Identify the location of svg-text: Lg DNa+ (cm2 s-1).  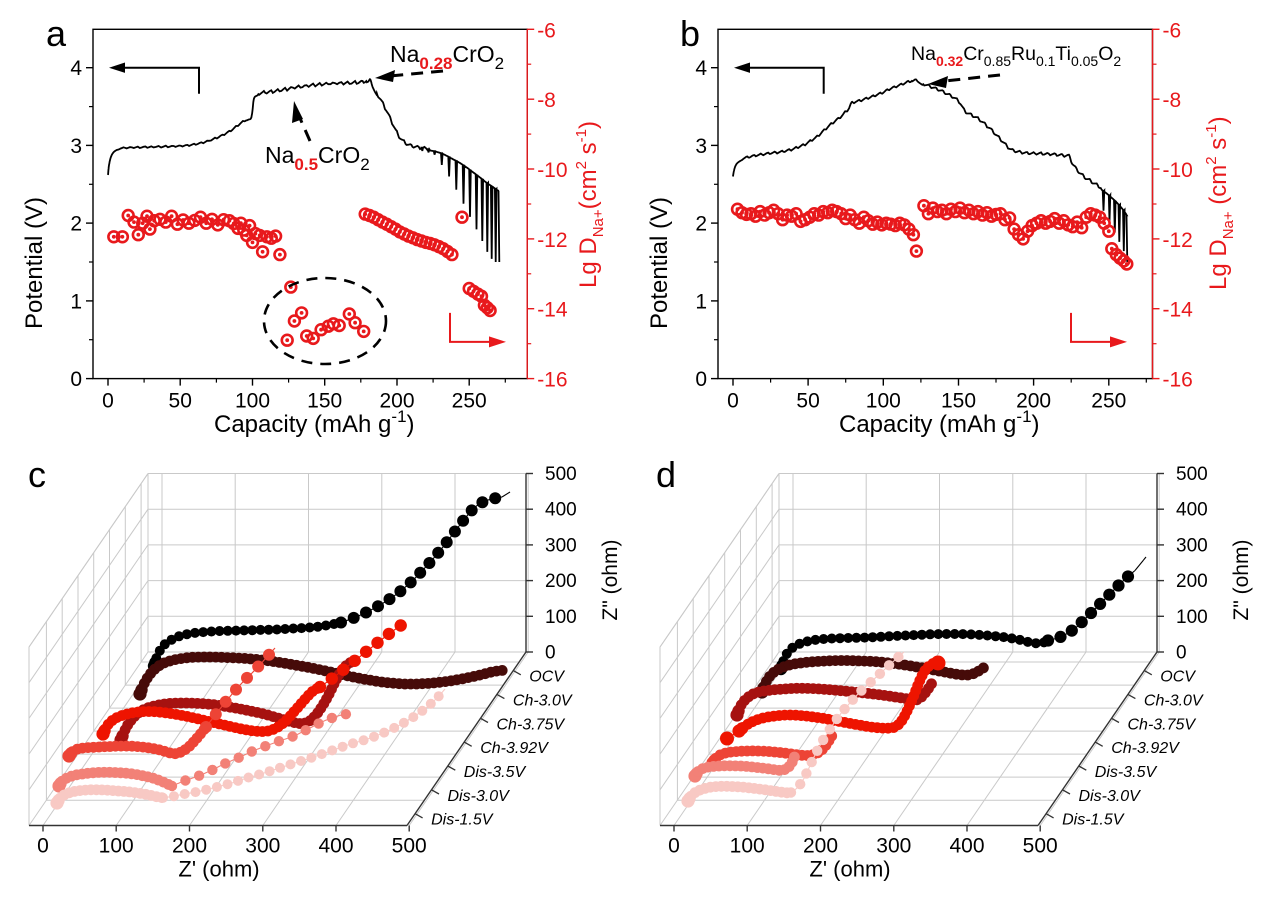
(1220, 203).